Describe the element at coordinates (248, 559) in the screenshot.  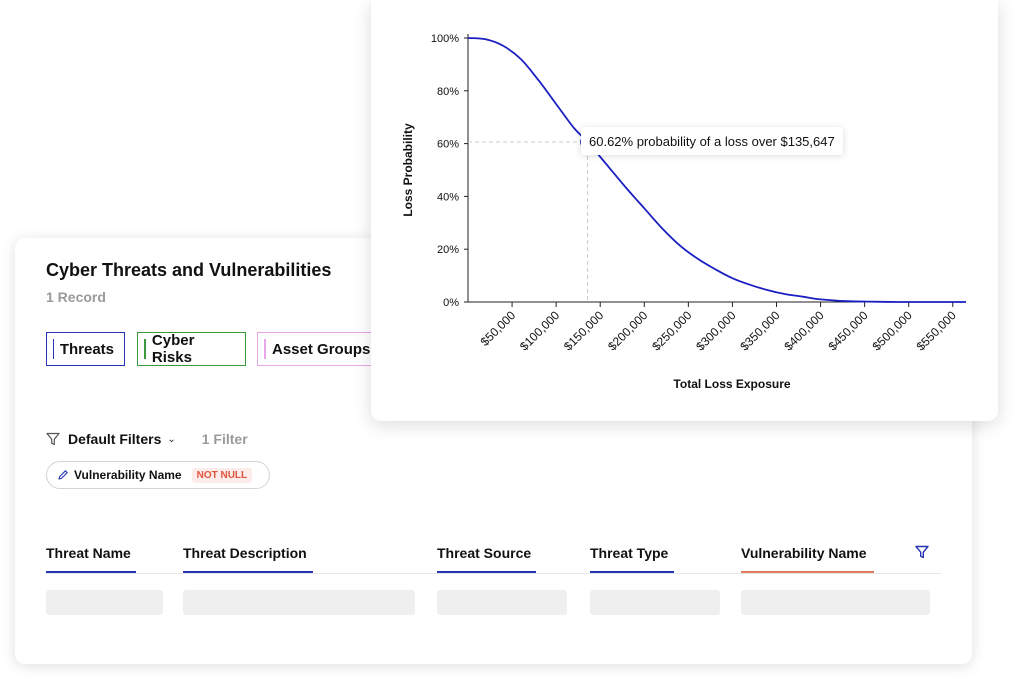
I see `column-header-threat-description: Threat Description` at that location.